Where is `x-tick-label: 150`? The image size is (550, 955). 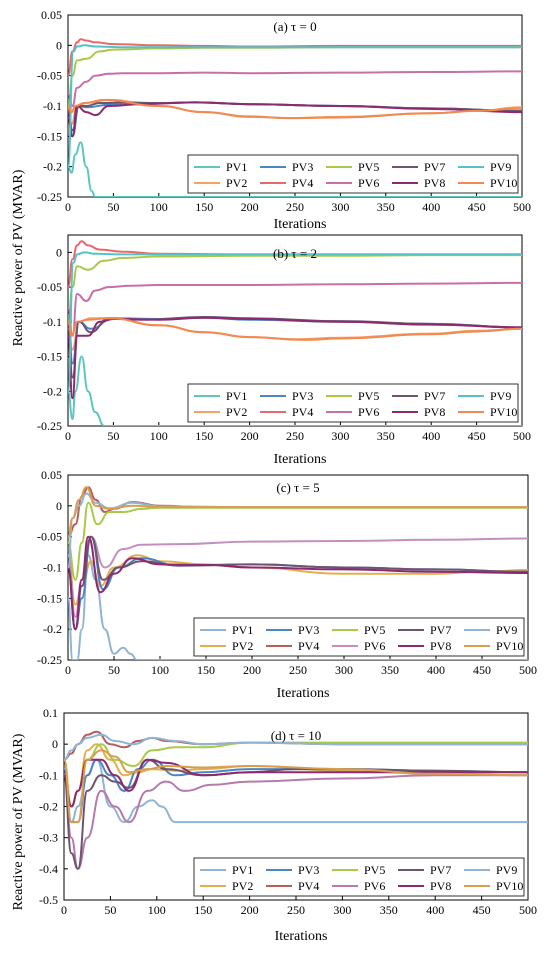 x-tick-label: 150 is located at coordinates (203, 910).